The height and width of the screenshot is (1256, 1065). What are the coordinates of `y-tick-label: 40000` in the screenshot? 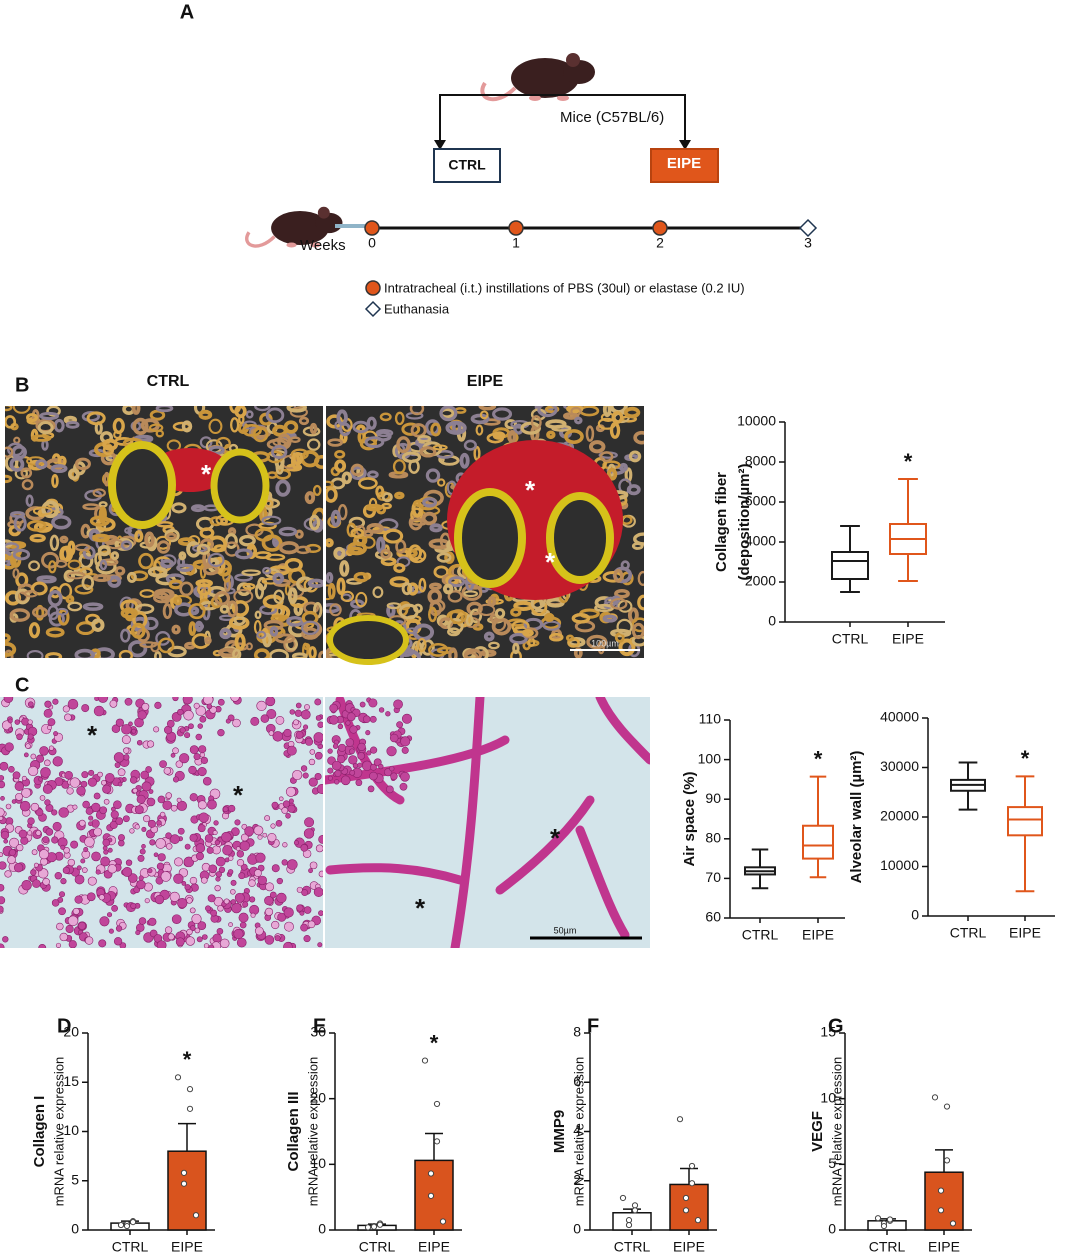 It's located at (899, 717).